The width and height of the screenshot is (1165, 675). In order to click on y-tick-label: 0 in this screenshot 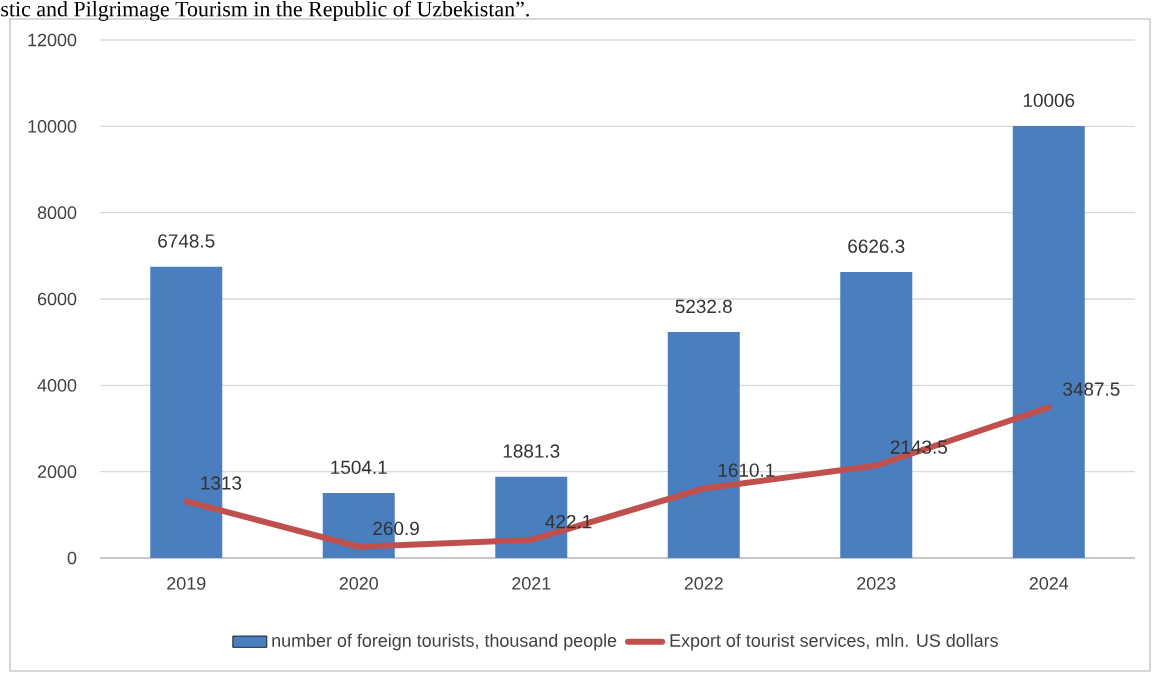, I will do `click(72, 558)`.